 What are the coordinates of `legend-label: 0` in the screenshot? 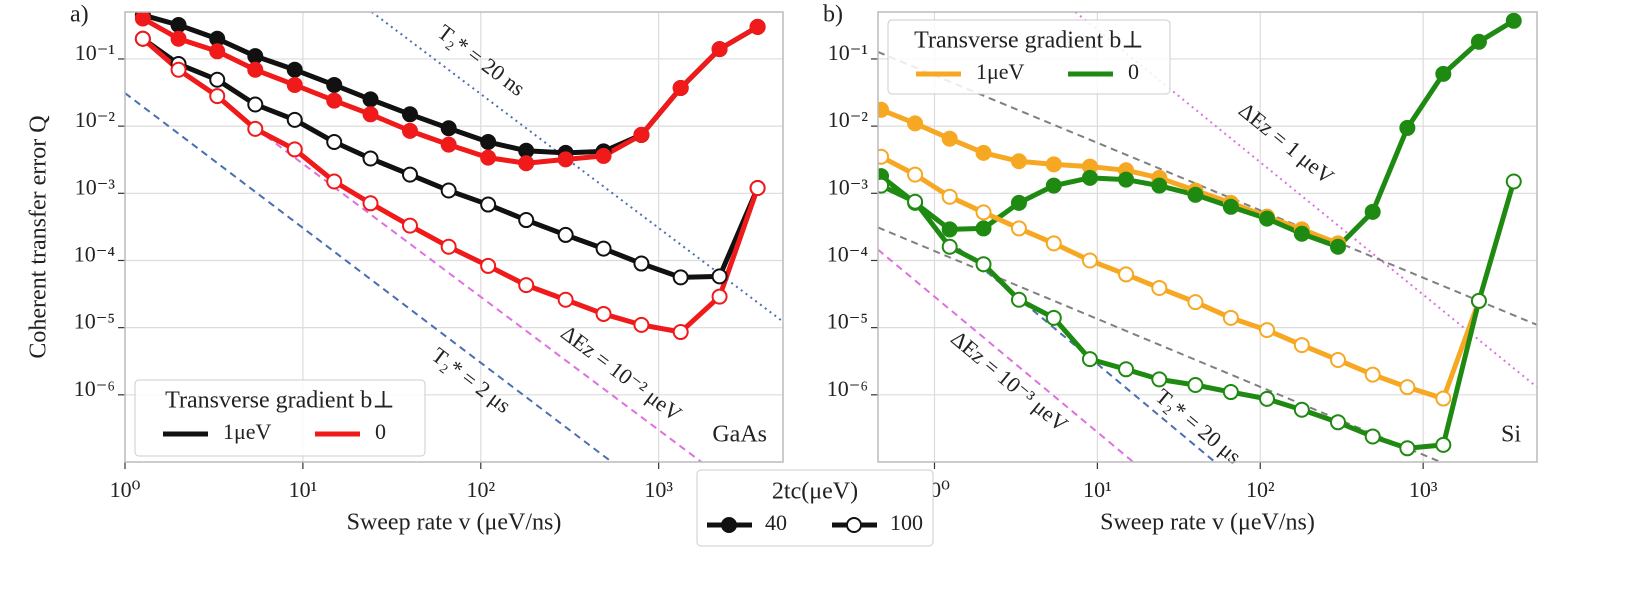 It's located at (380, 431).